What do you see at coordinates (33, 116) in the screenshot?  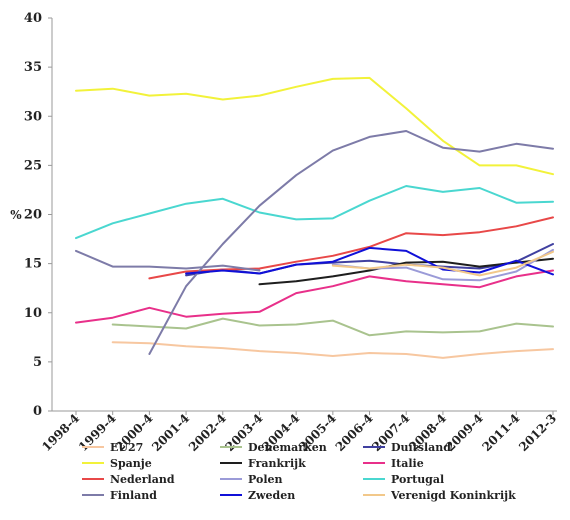 I see `y-tick-label: 30` at bounding box center [33, 116].